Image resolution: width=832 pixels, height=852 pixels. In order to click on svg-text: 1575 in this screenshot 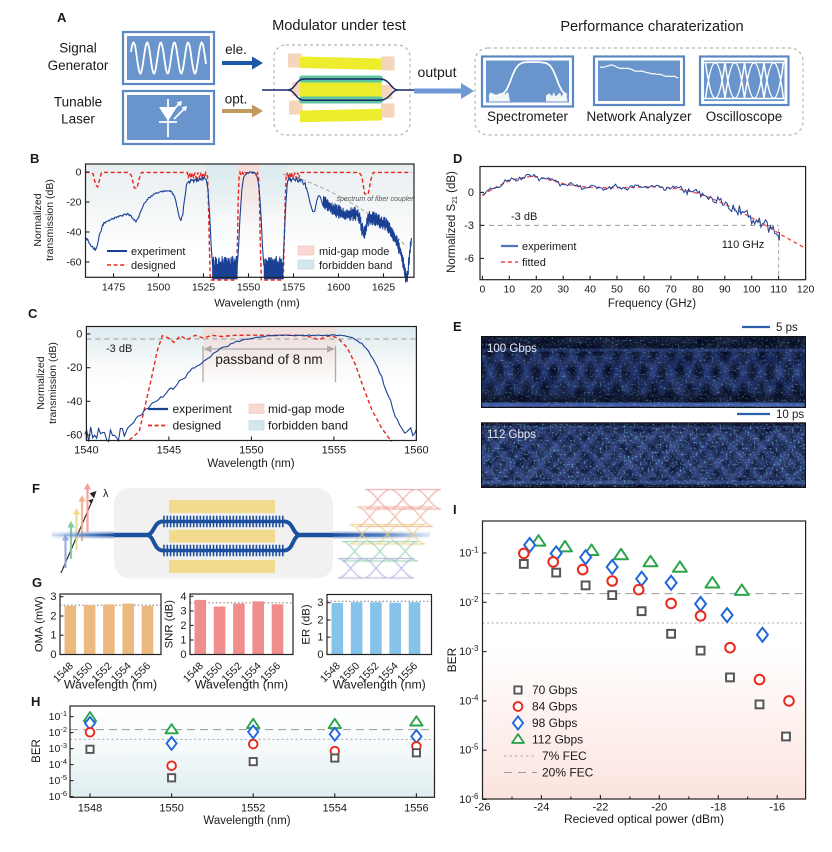, I will do `click(294, 287)`.